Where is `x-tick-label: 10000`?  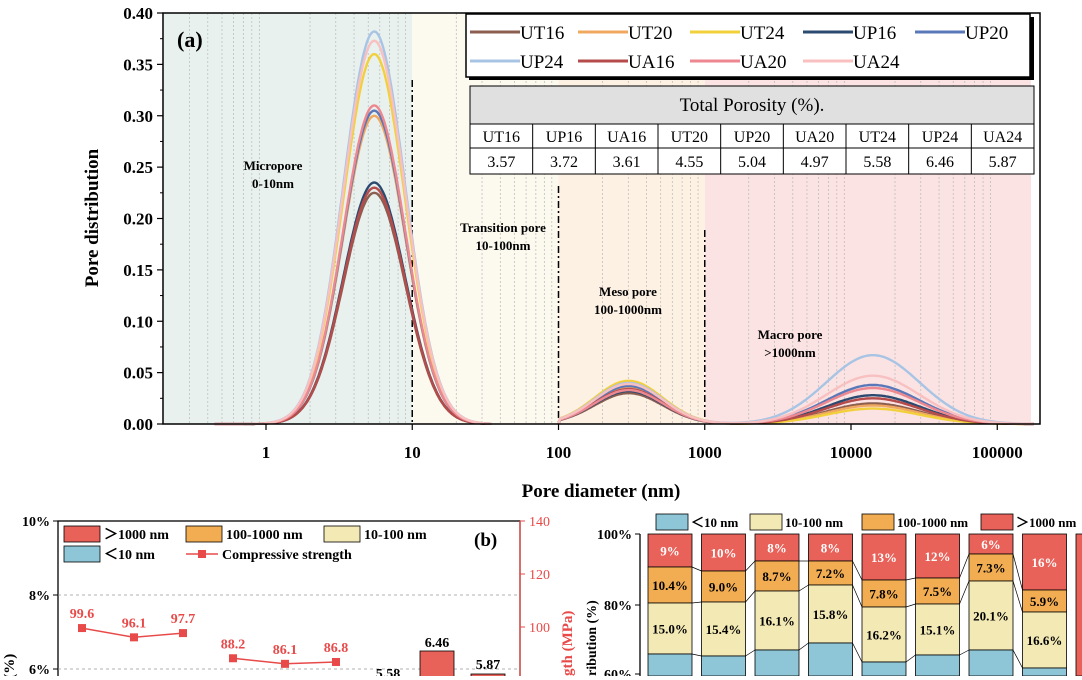 x-tick-label: 10000 is located at coordinates (851, 452).